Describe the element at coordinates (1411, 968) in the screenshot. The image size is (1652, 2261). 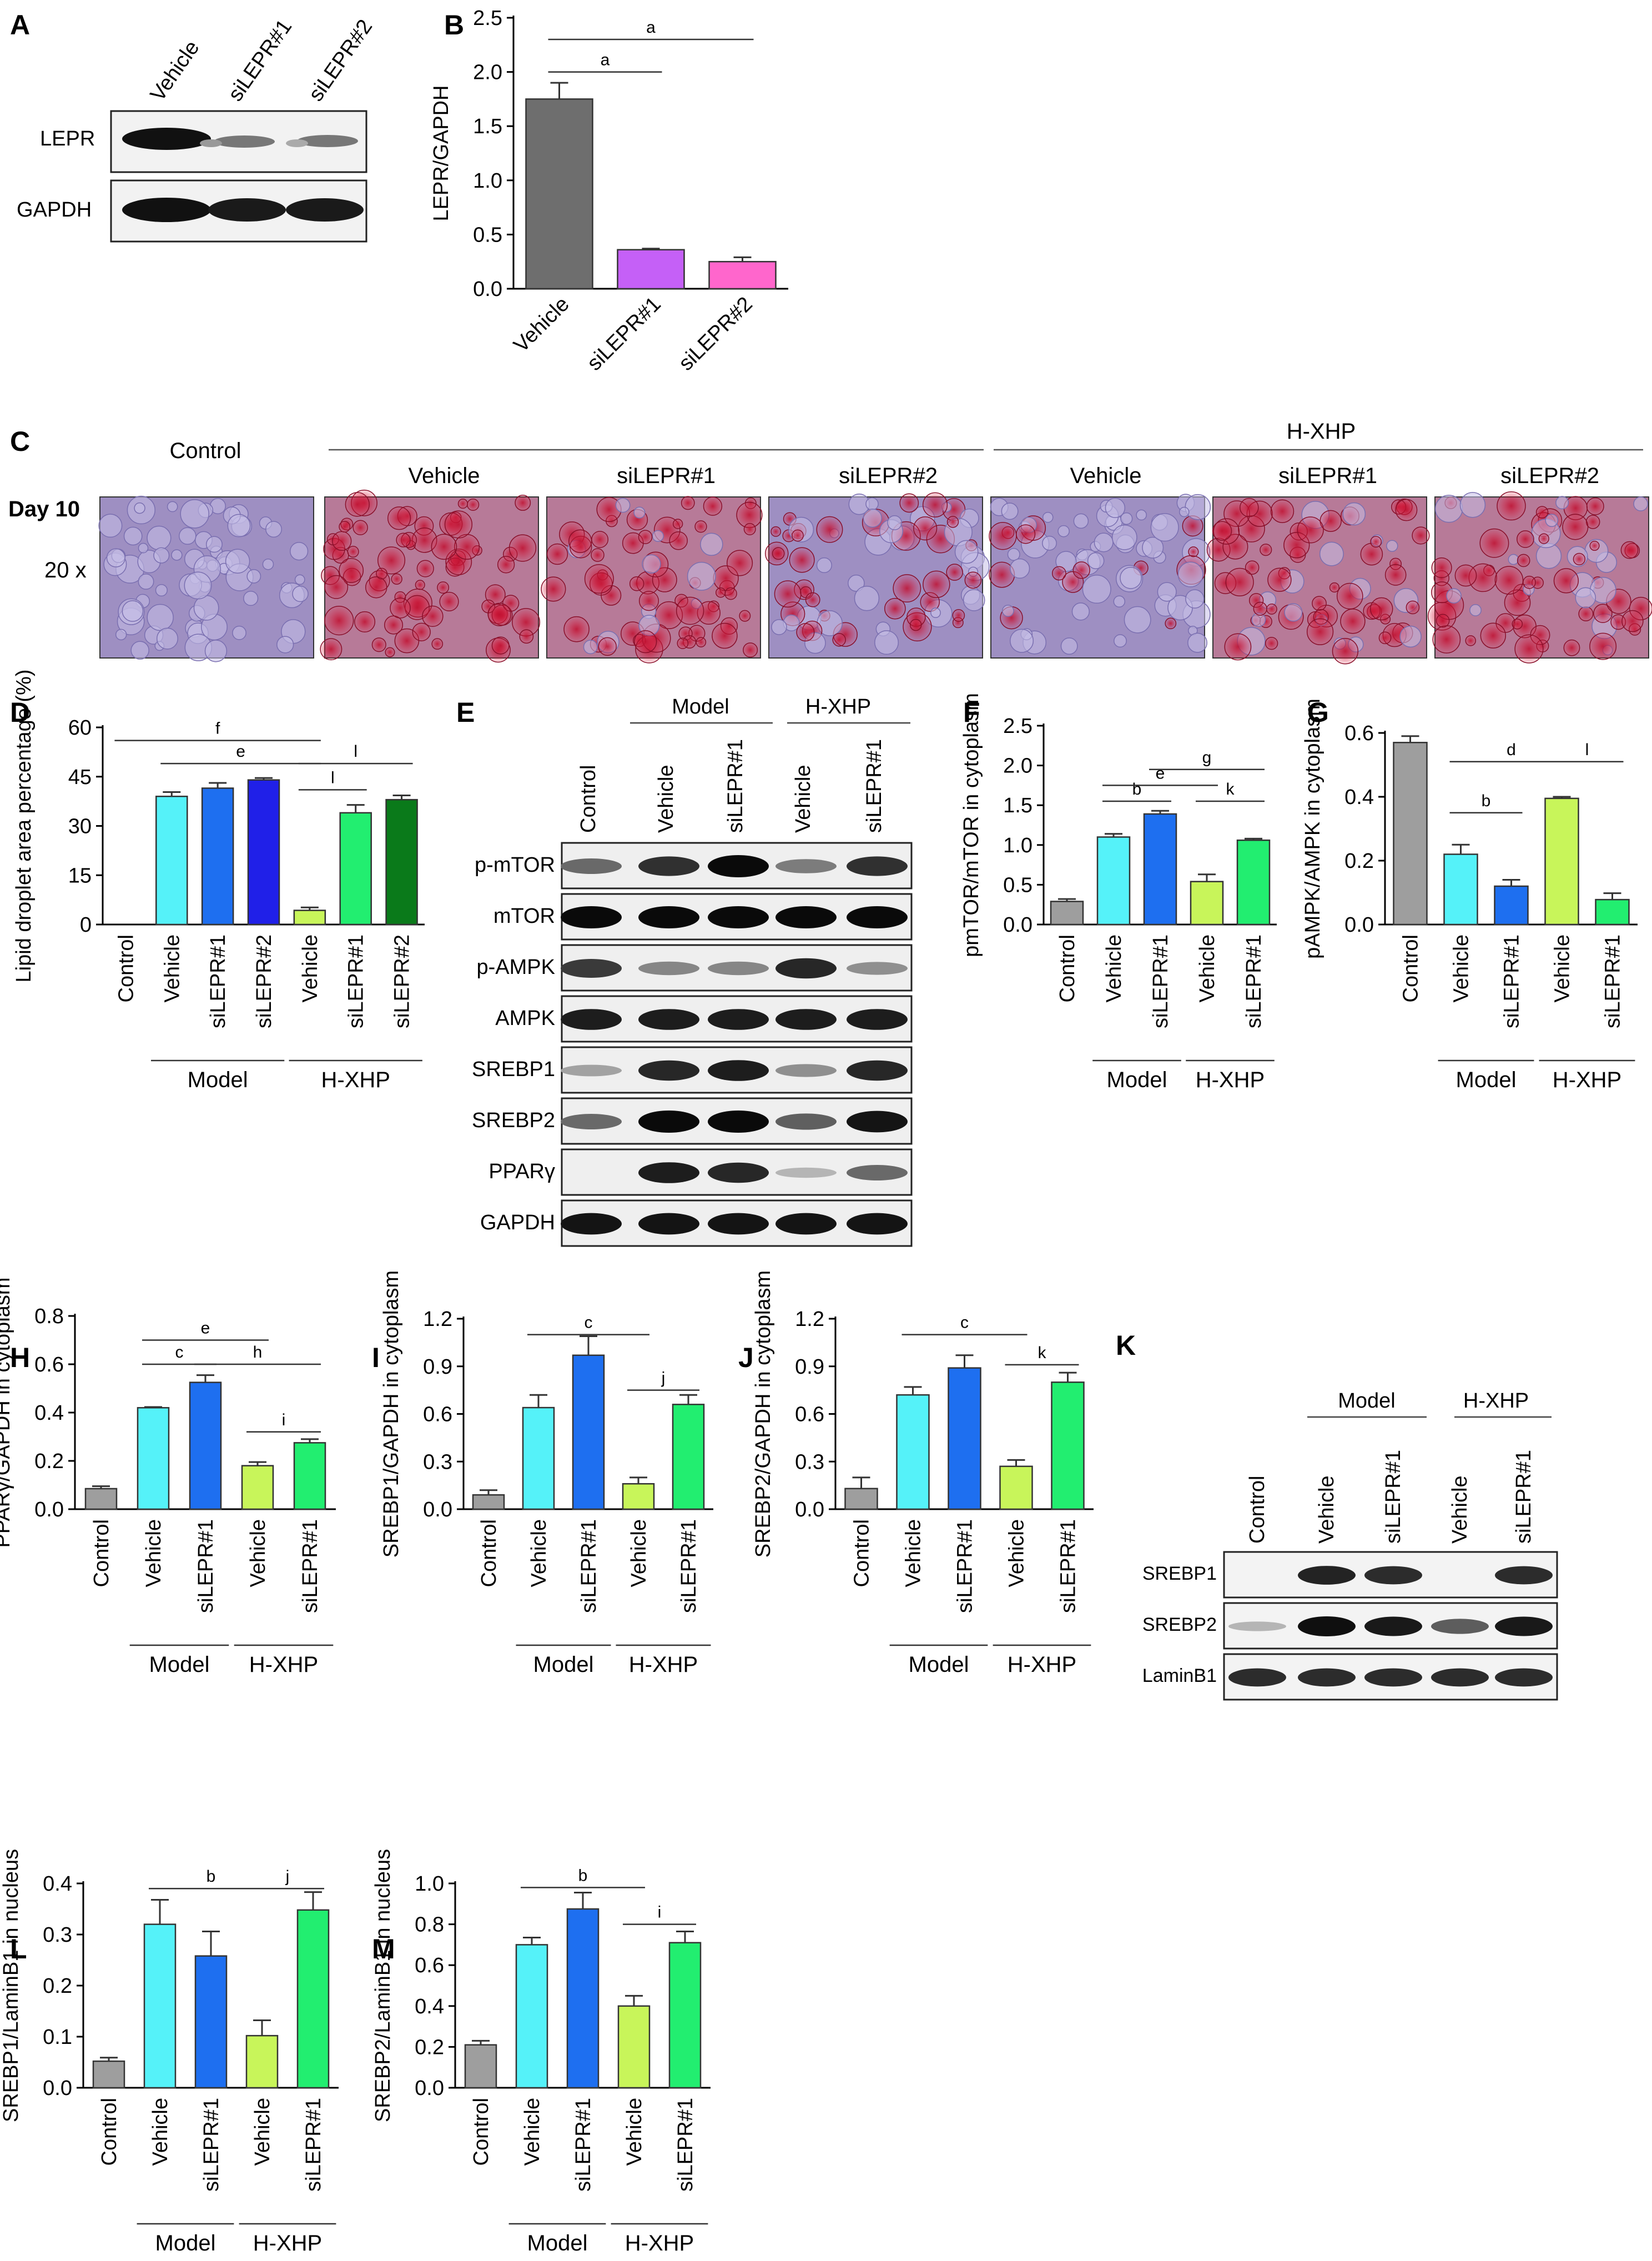
I see `x-tick-label: Control` at that location.